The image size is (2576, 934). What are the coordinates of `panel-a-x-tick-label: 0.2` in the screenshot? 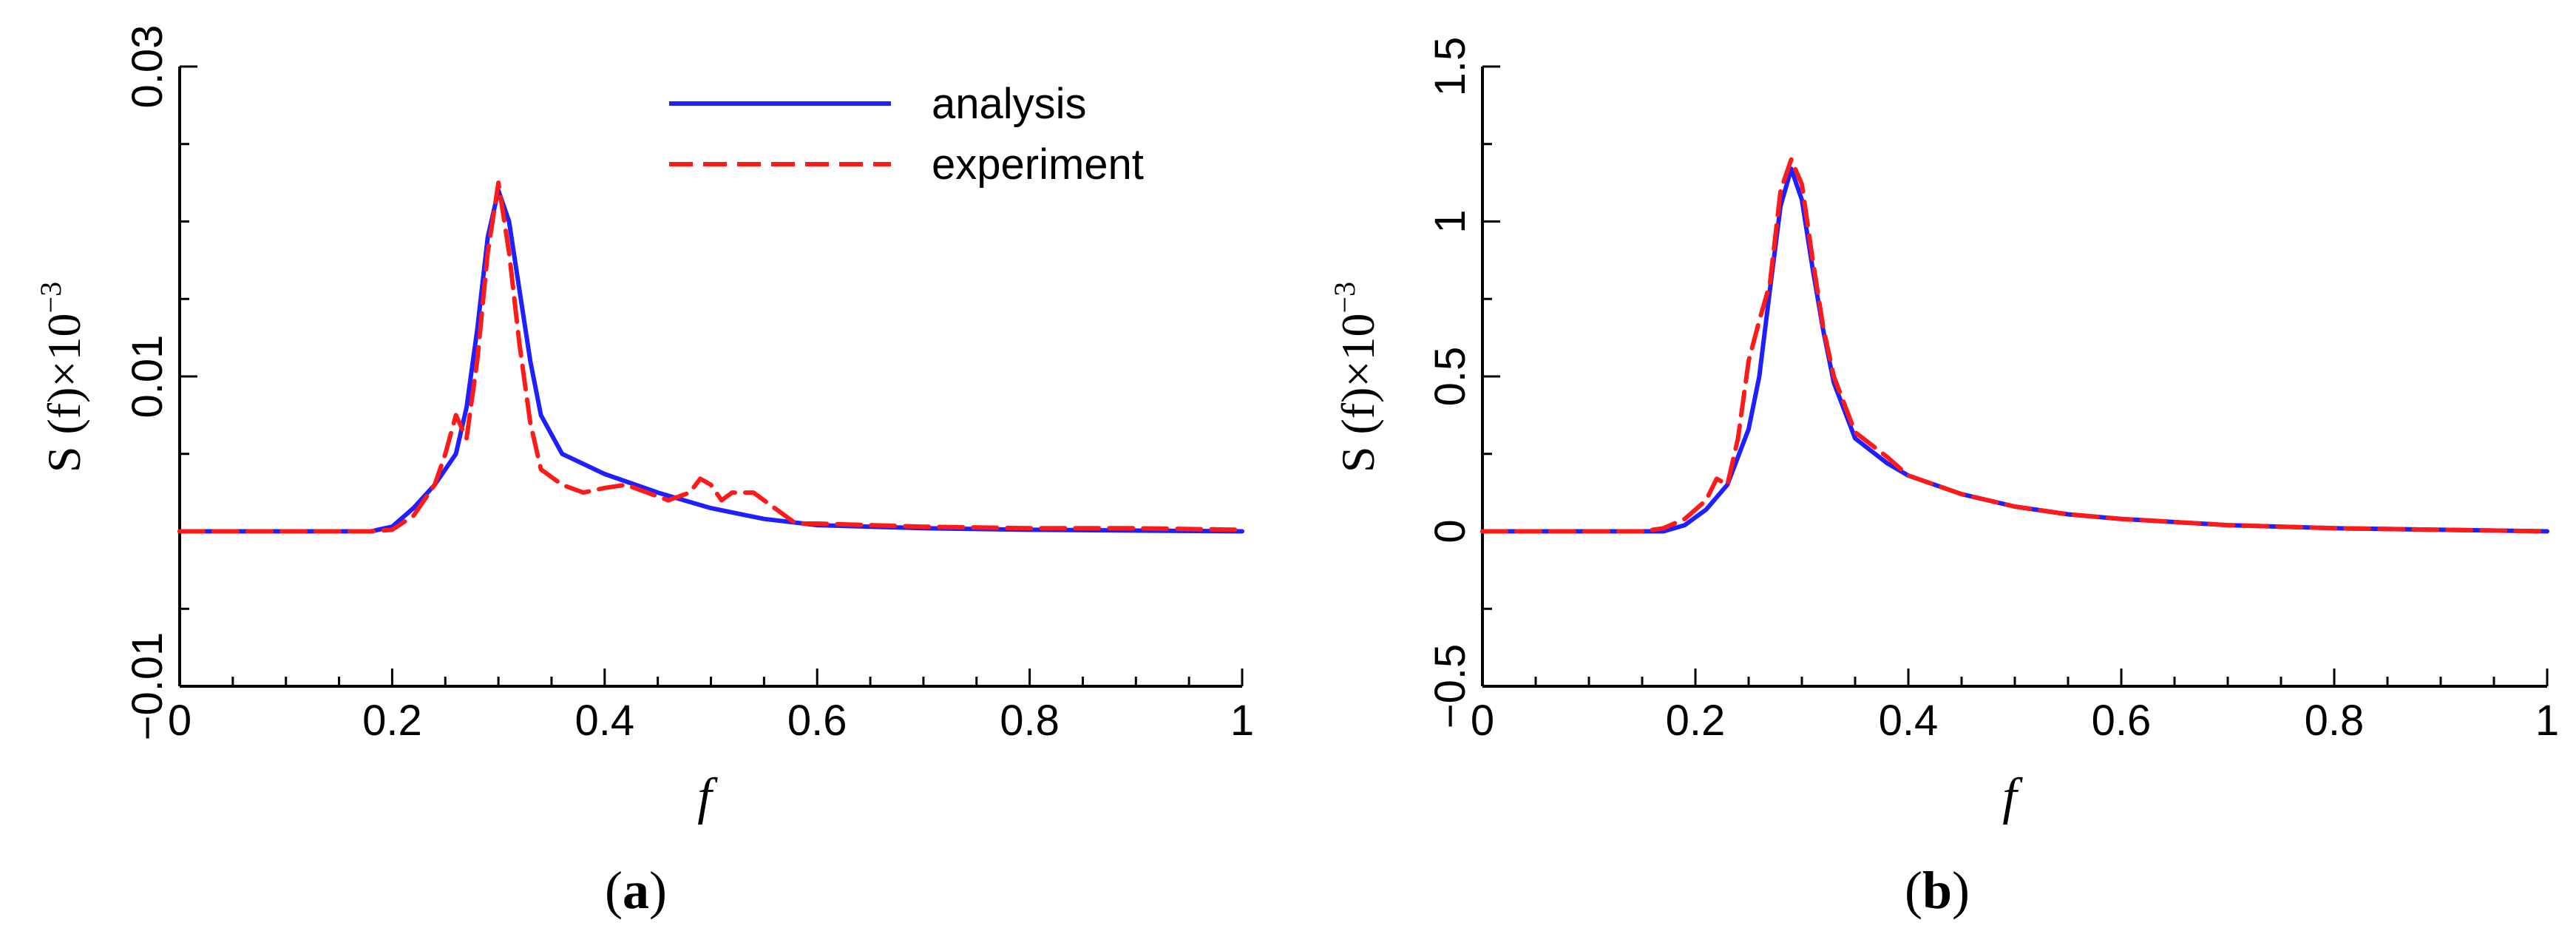 It's located at (392, 721).